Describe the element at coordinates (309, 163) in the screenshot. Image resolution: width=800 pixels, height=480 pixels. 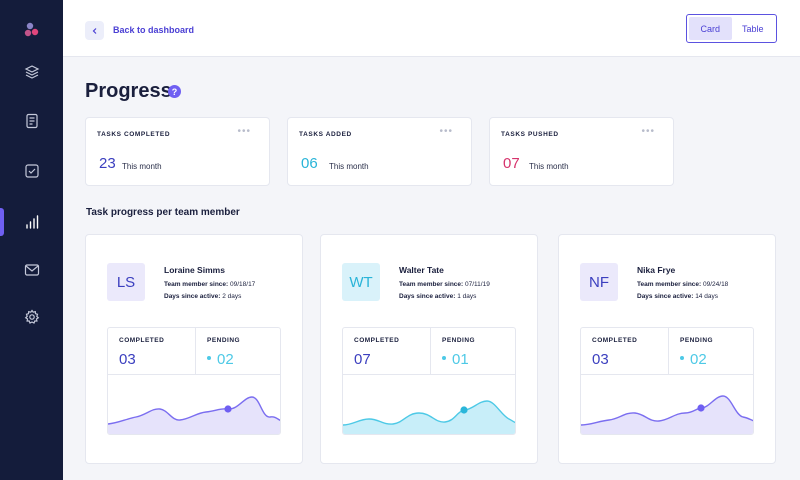
I see `stat-value: 06` at that location.